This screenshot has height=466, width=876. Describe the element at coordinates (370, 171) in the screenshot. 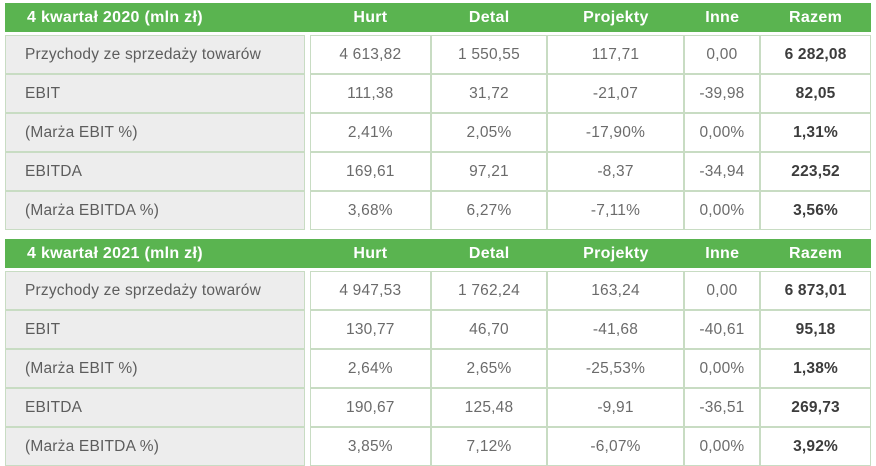

I see `value-cell: 169,61` at that location.